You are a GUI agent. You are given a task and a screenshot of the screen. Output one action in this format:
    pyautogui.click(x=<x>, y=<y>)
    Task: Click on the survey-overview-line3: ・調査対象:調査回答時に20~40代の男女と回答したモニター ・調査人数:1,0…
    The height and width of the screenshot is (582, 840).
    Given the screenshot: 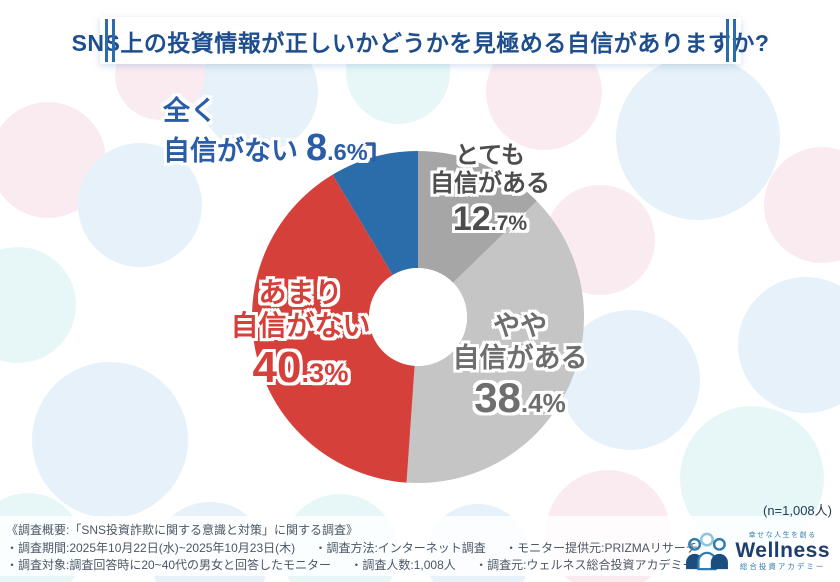 What is the action you would take?
    pyautogui.click(x=360, y=566)
    